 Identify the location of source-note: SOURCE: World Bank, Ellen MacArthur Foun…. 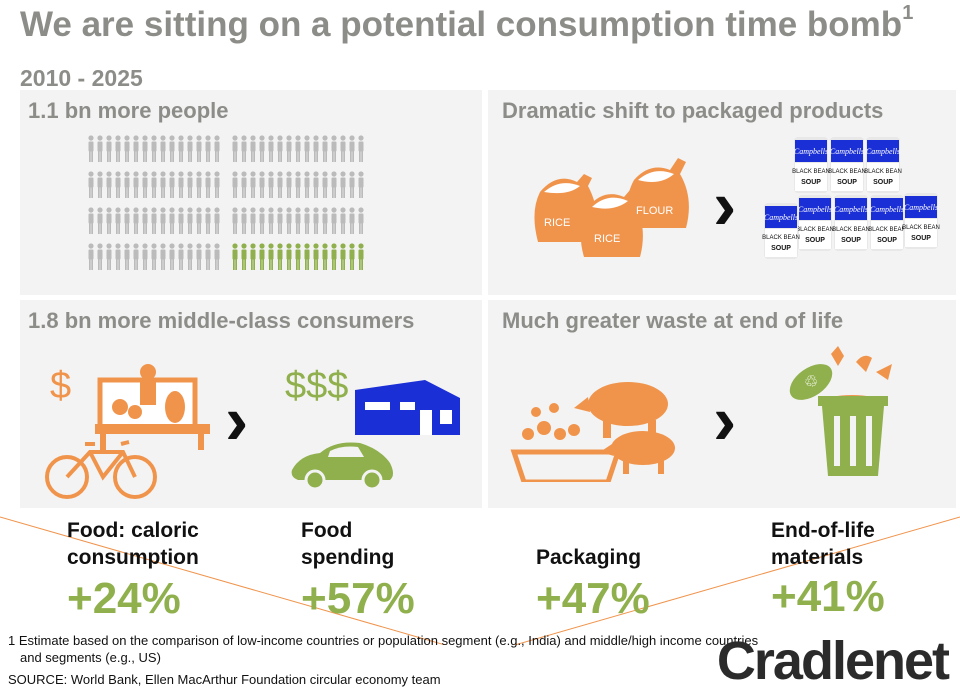
(224, 679).